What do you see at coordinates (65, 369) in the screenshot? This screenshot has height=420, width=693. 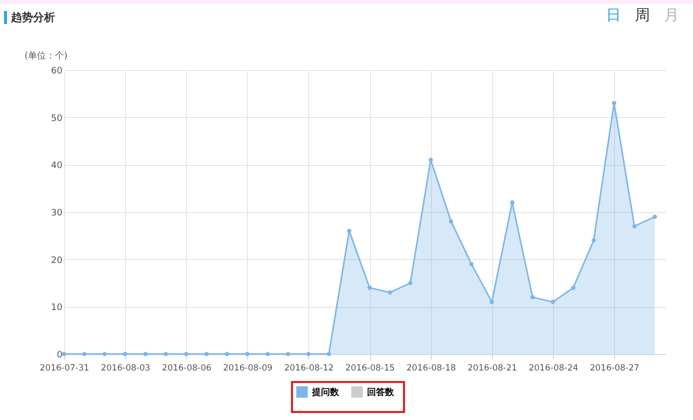 I see `x-tick-label: 2016-07-31` at bounding box center [65, 369].